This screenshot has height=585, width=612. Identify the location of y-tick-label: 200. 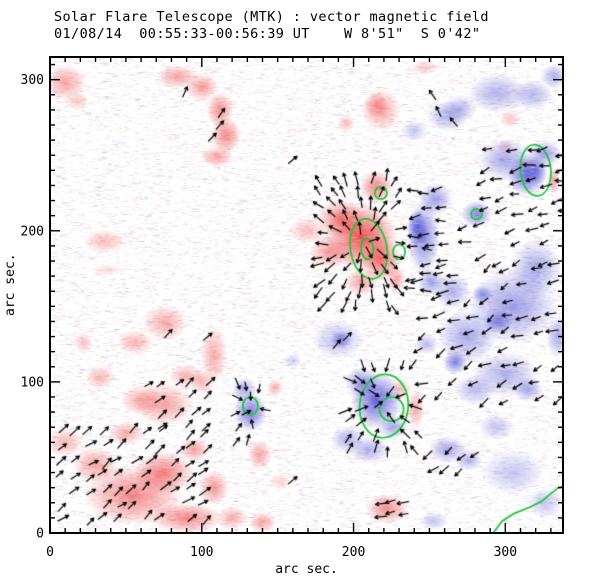
(32, 231).